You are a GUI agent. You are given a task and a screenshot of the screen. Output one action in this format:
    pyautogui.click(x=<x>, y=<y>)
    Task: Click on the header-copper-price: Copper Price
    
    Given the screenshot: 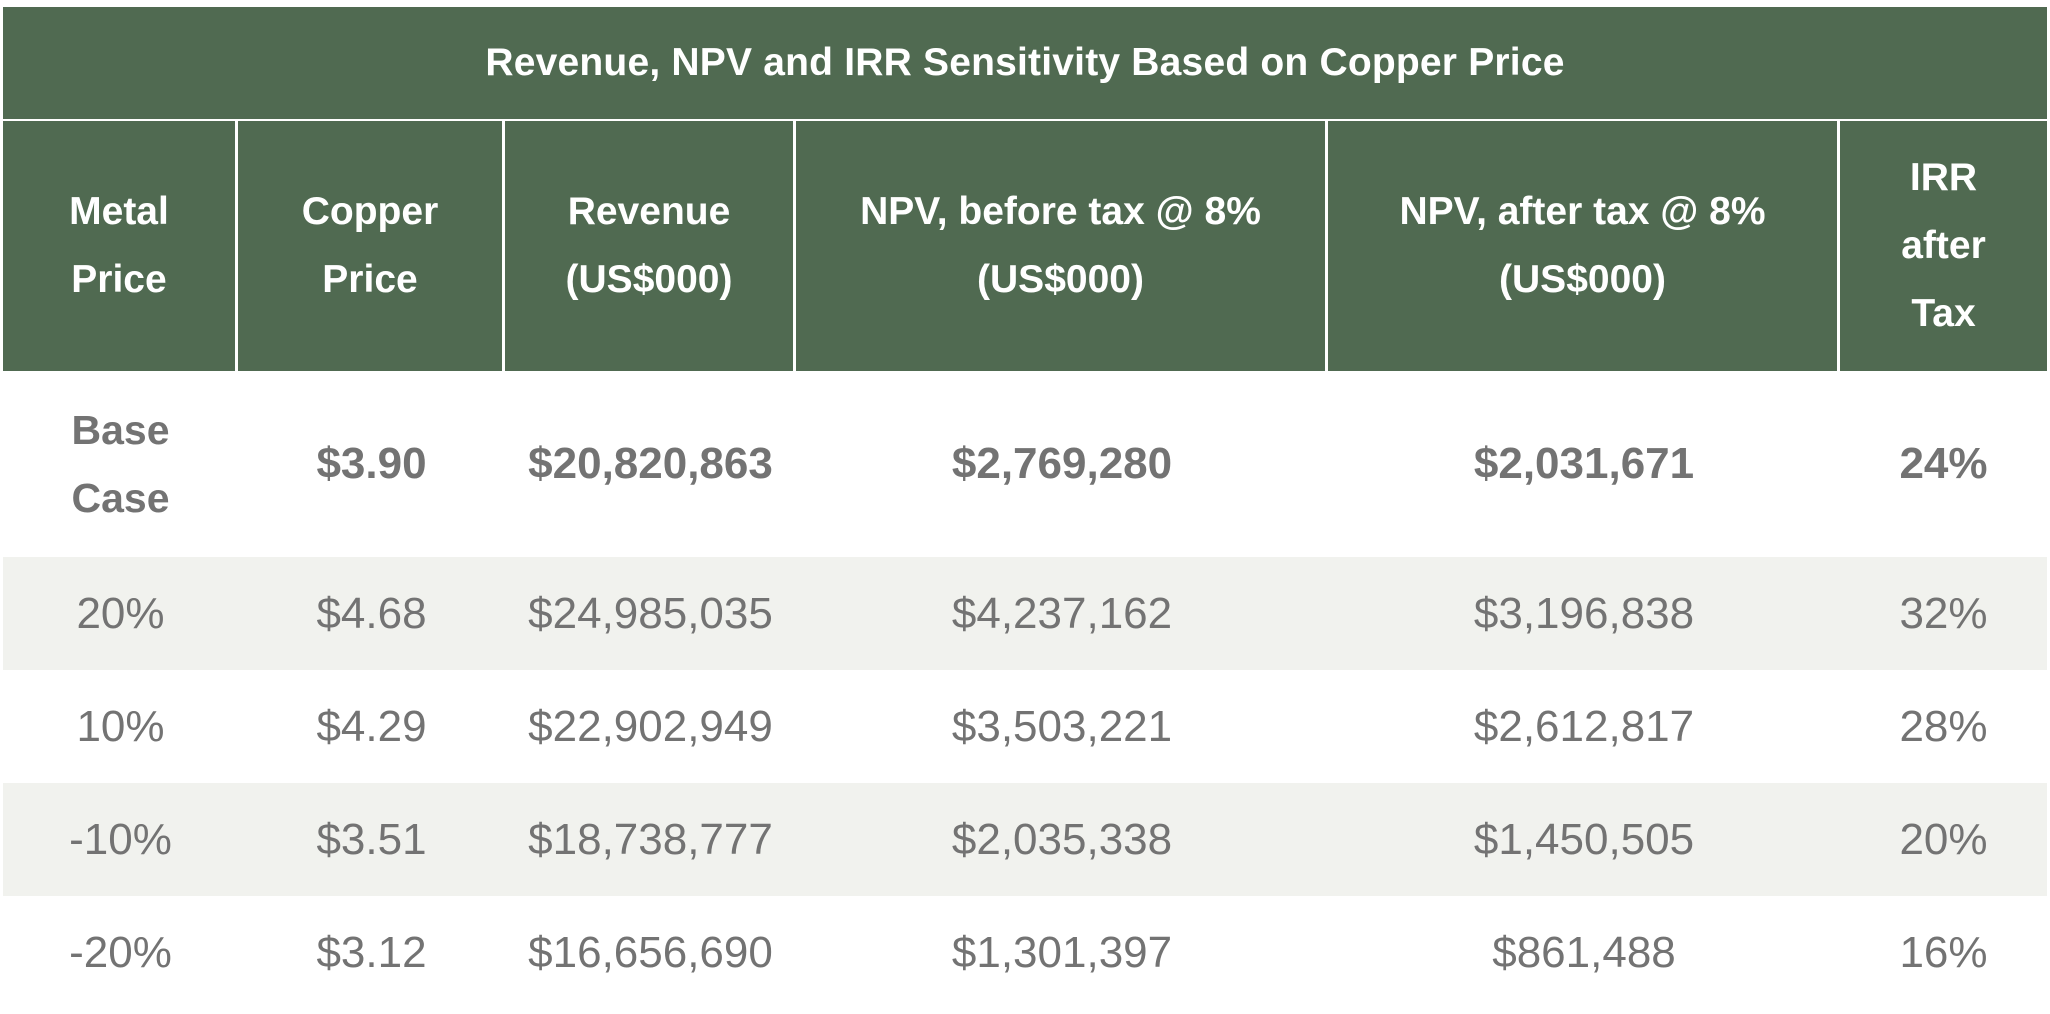 What is the action you would take?
    pyautogui.click(x=371, y=246)
    